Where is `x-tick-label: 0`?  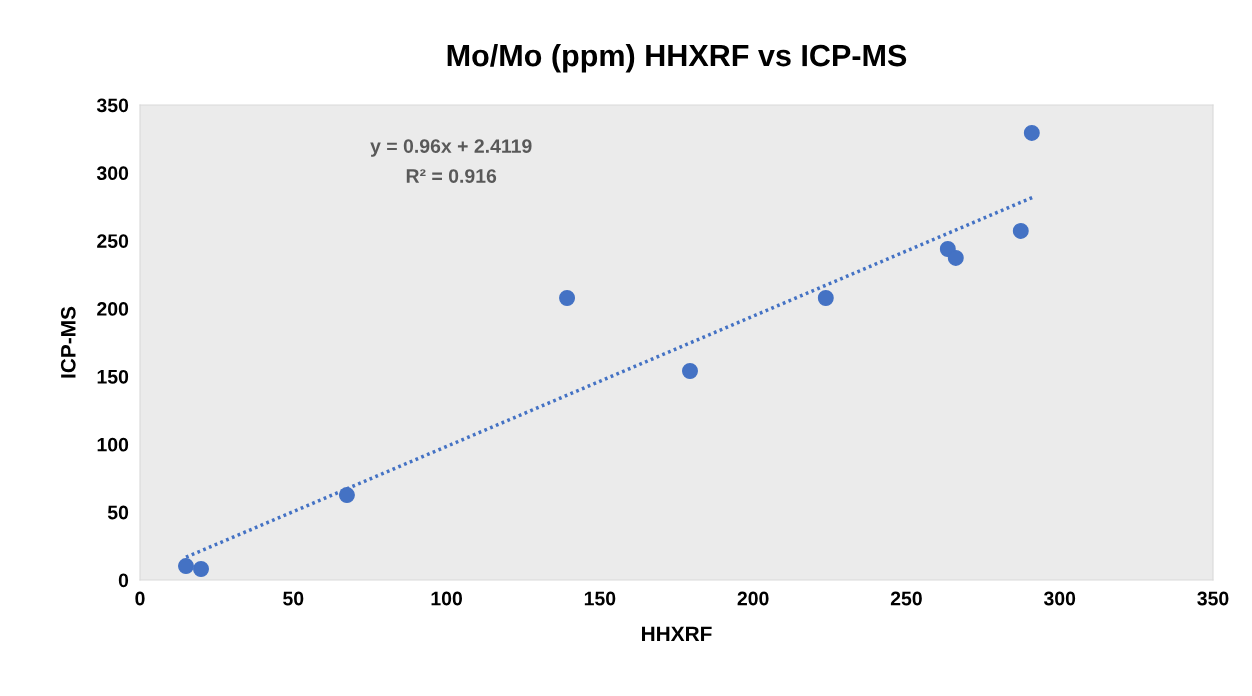
x-tick-label: 0 is located at coordinates (140, 598).